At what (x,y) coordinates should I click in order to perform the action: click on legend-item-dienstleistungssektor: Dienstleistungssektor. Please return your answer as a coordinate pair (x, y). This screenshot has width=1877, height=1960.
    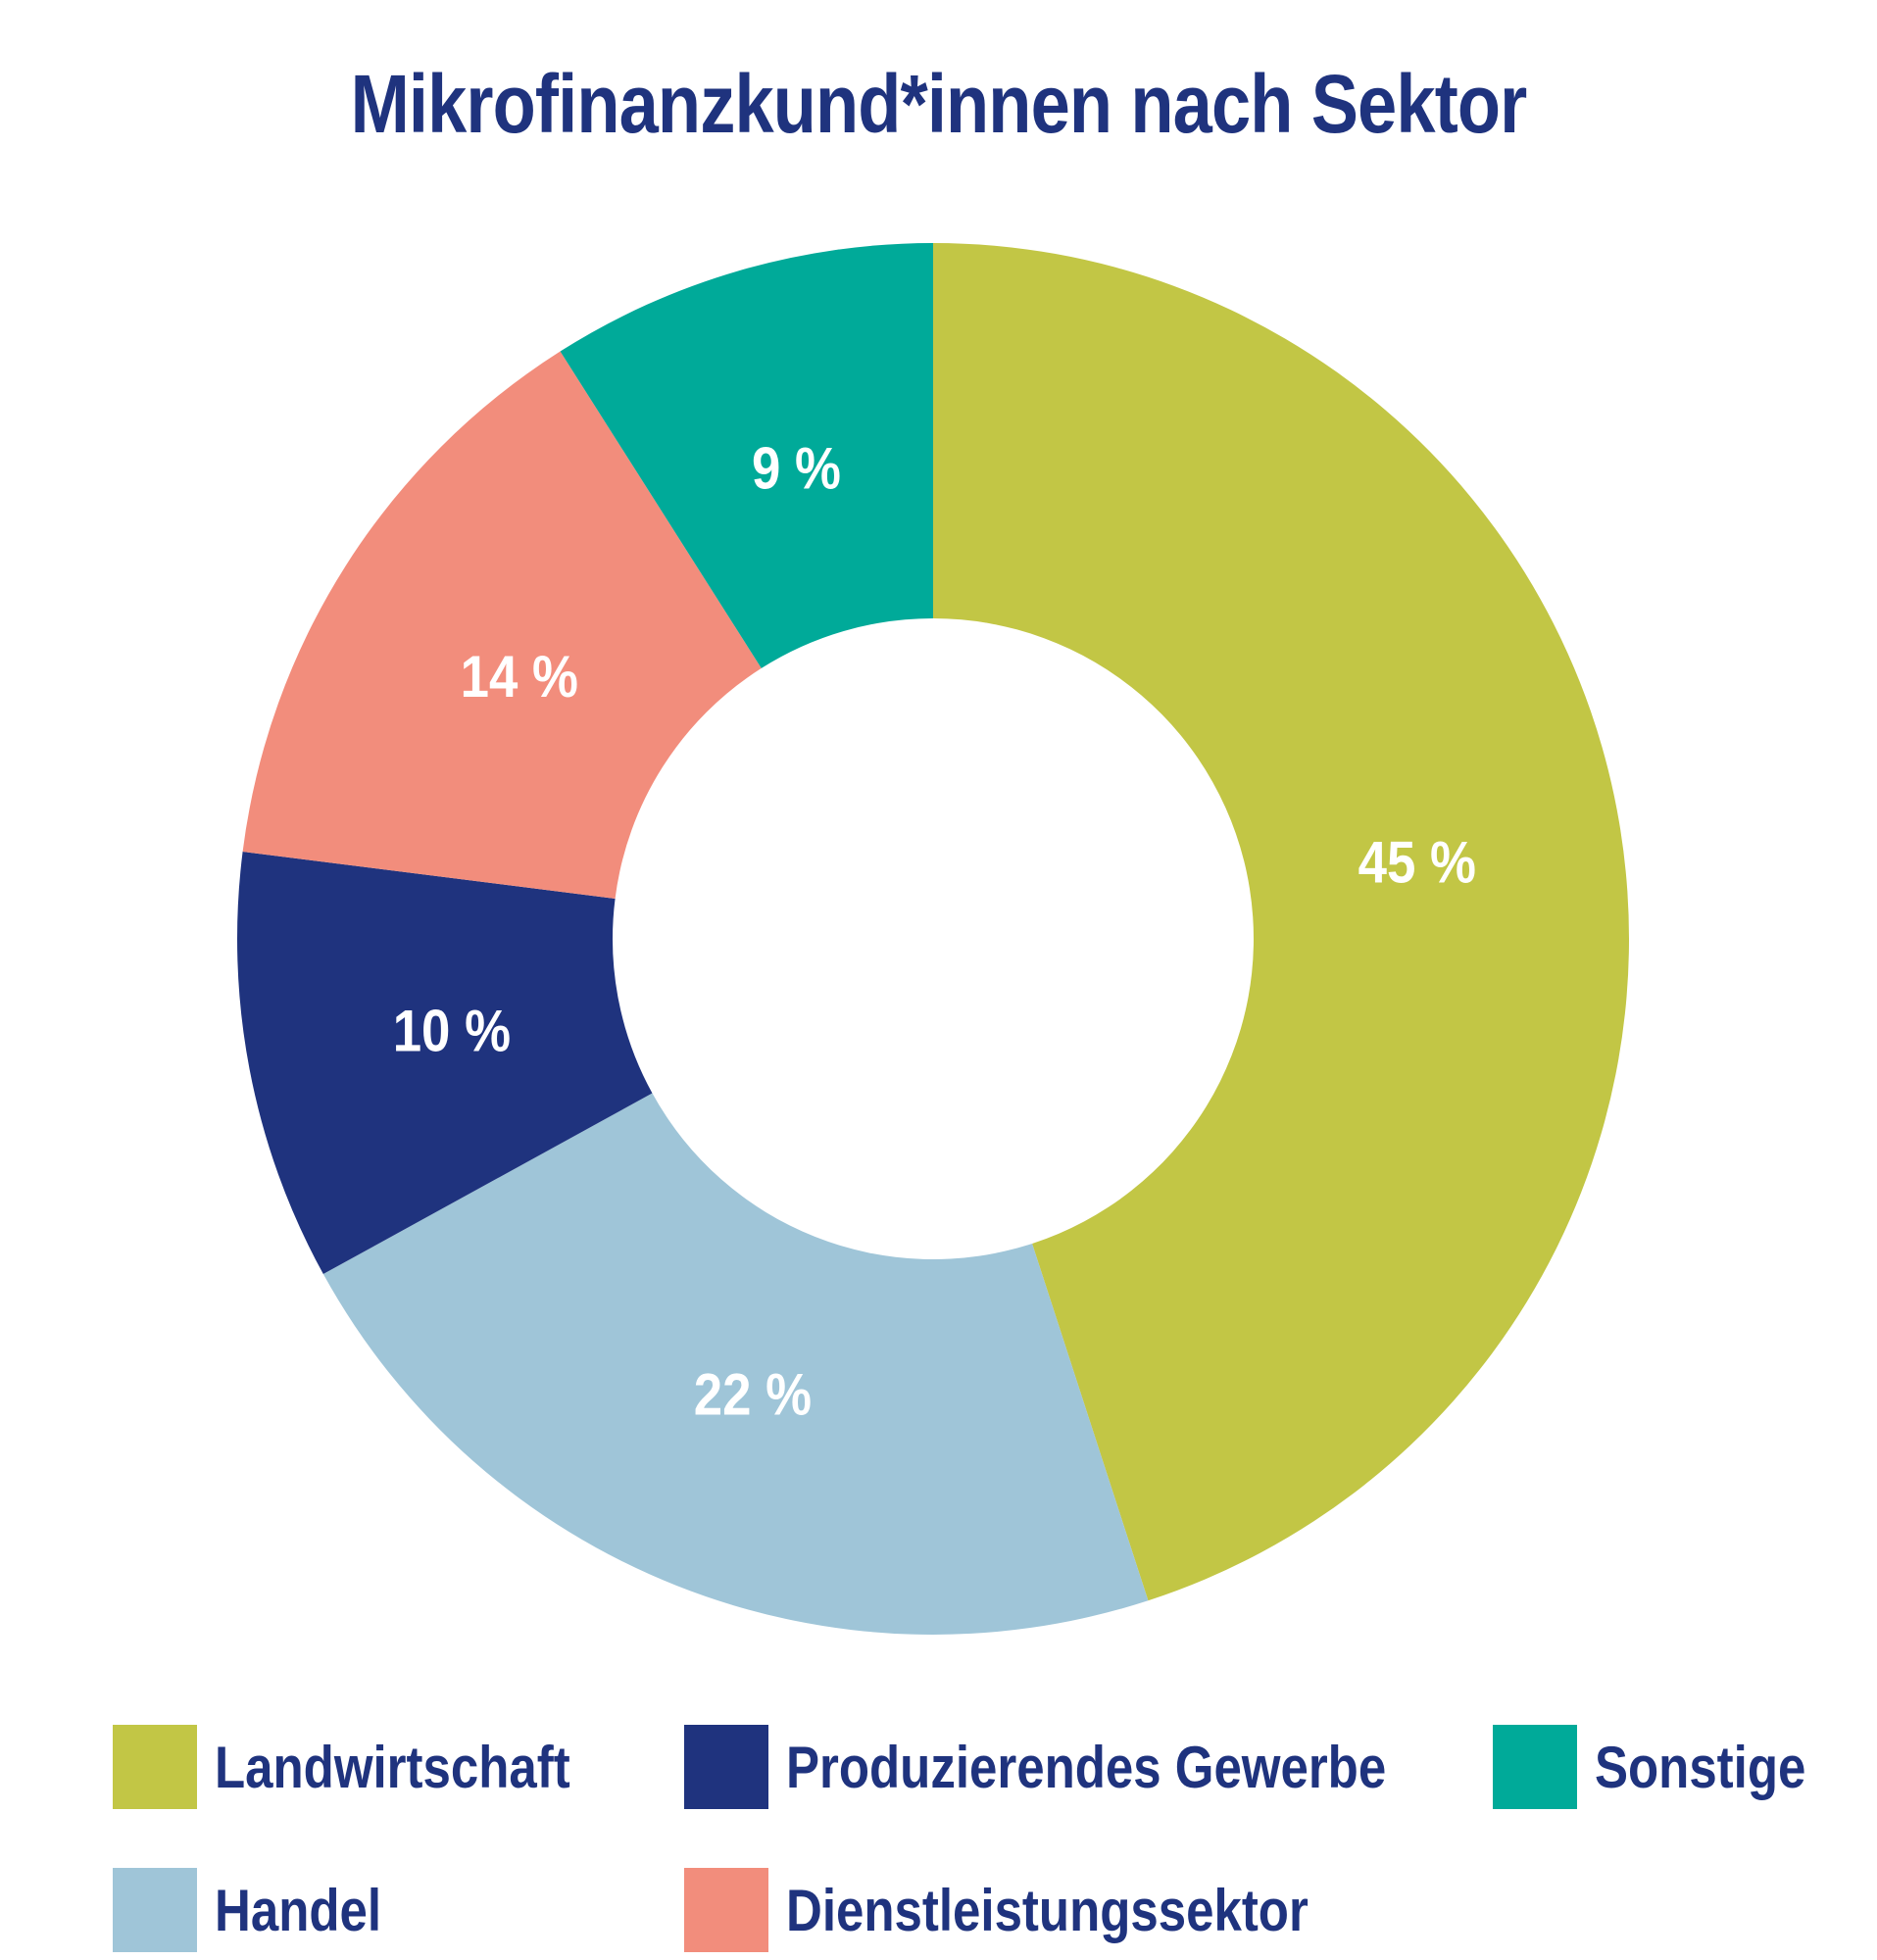
    Looking at the image, I should click on (1042, 1910).